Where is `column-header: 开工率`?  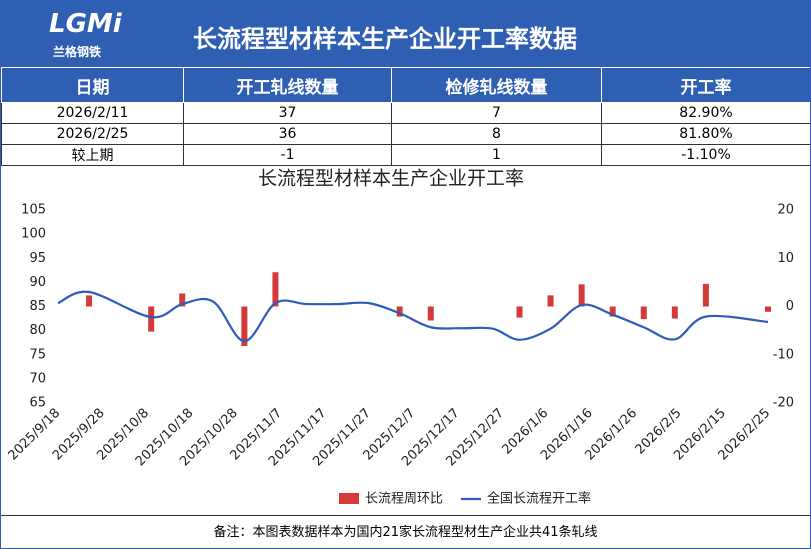 column-header: 开工率 is located at coordinates (705, 85).